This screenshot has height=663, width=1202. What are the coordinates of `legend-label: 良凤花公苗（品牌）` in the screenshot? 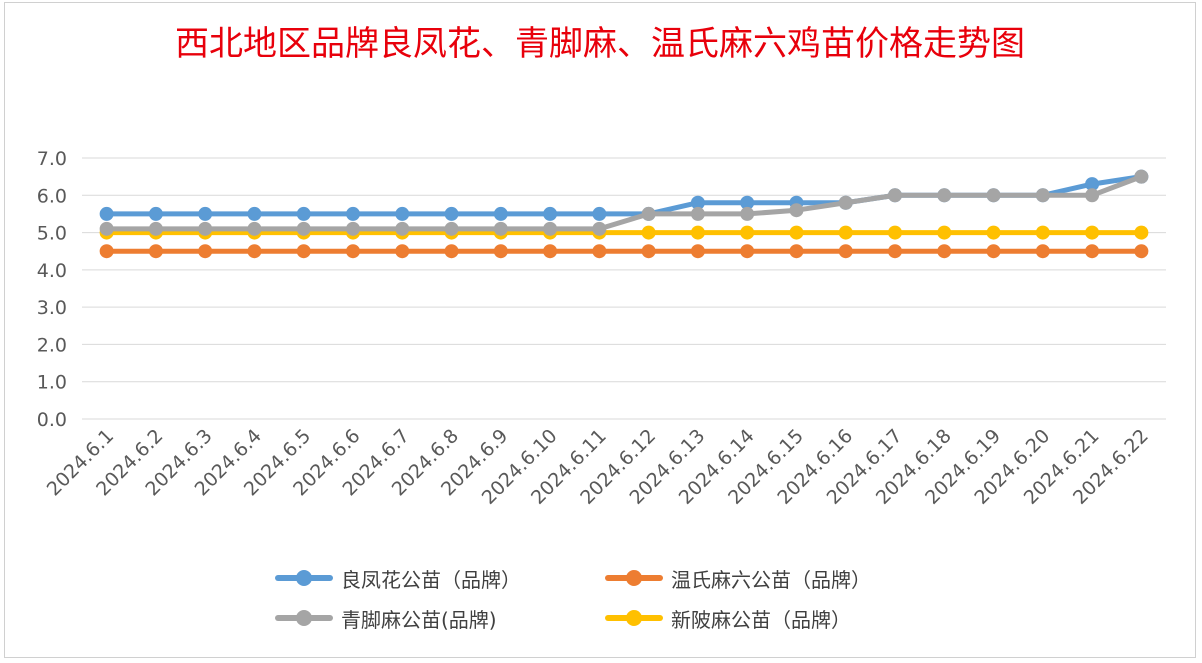 It's located at (431, 579).